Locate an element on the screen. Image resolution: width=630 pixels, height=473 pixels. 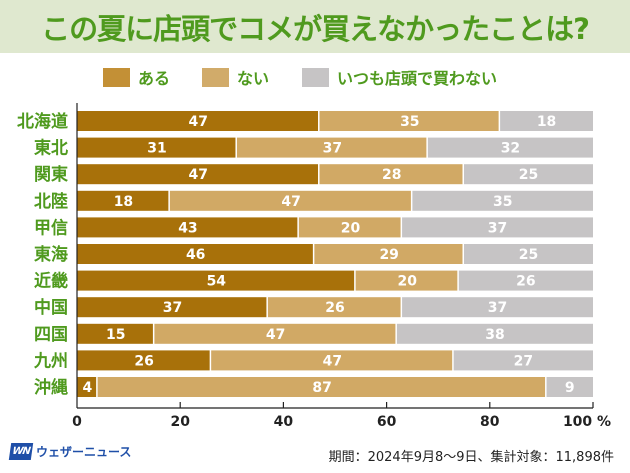
data-label: 54 is located at coordinates (217, 282).